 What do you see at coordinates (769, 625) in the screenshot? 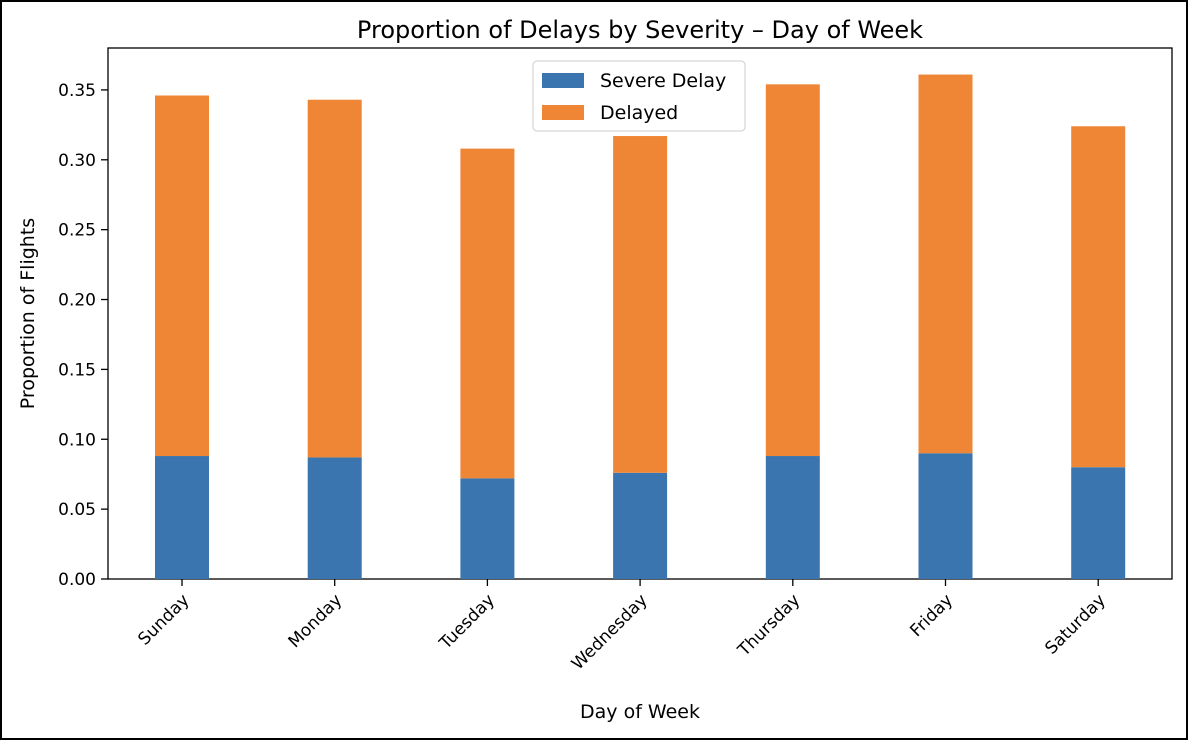
I see `x-tick-label: Thursday` at bounding box center [769, 625].